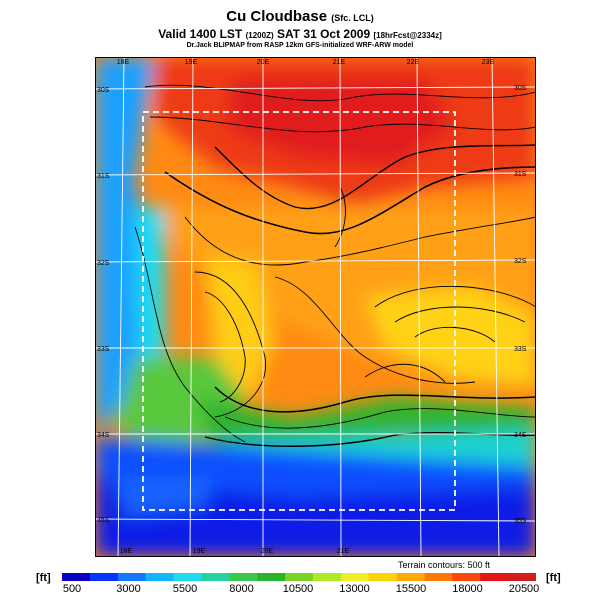  What do you see at coordinates (354, 589) in the screenshot?
I see `colorbar-label: 13000` at bounding box center [354, 589].